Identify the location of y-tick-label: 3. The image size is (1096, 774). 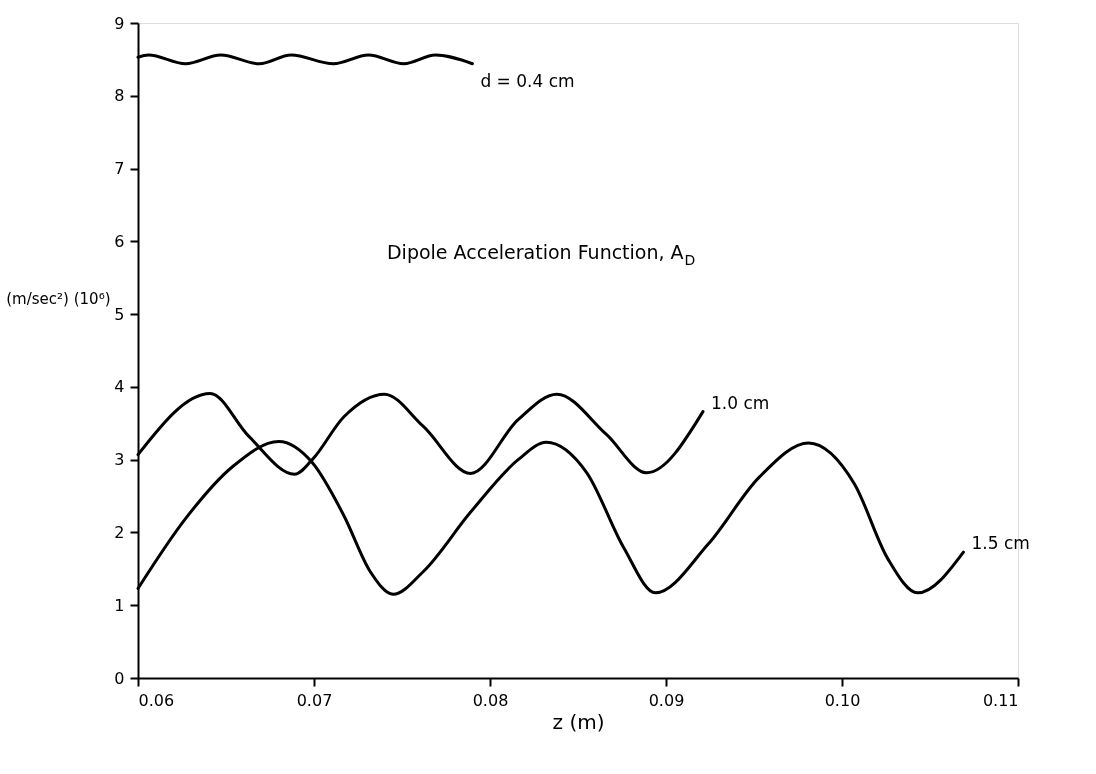
(119, 460).